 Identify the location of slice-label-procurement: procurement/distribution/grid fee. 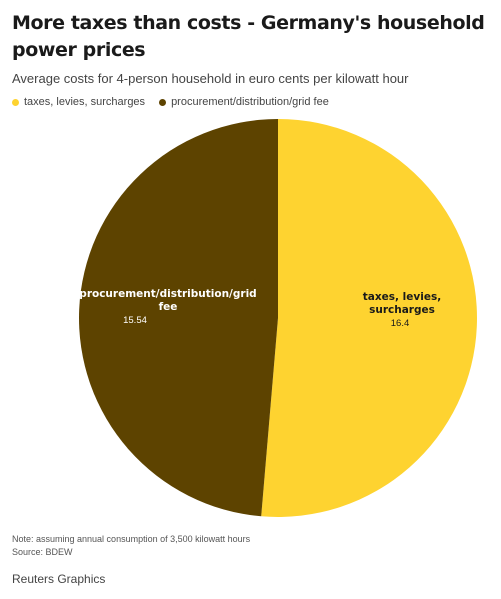
(167, 300).